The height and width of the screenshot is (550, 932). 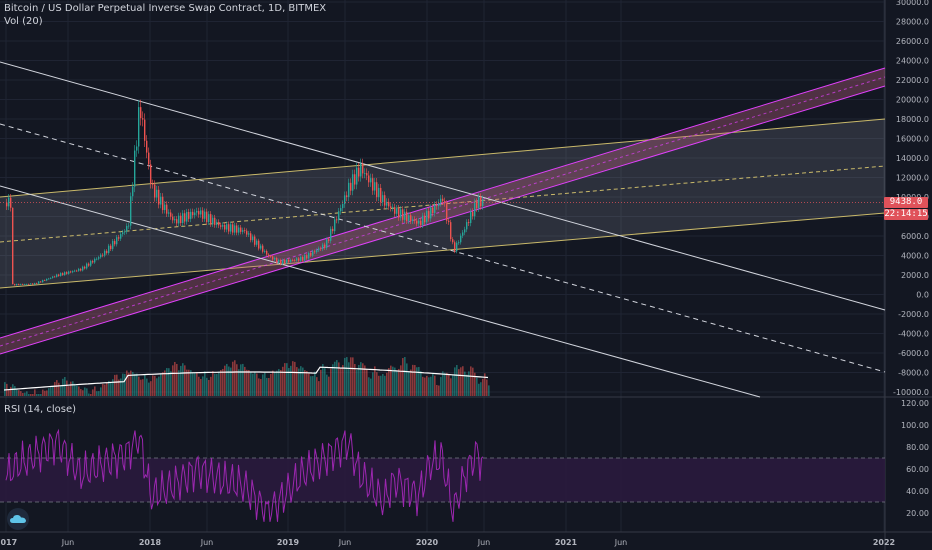 I want to click on rsi-label: RSI (14, close), so click(x=40, y=409).